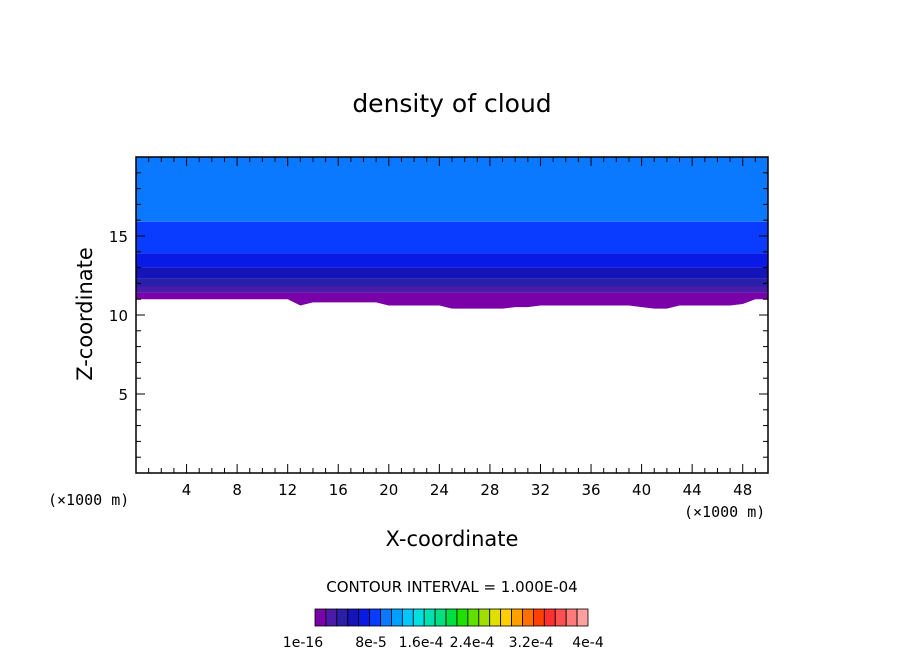 This screenshot has height=654, width=904. Describe the element at coordinates (123, 395) in the screenshot. I see `y-tick-label: 5` at that location.